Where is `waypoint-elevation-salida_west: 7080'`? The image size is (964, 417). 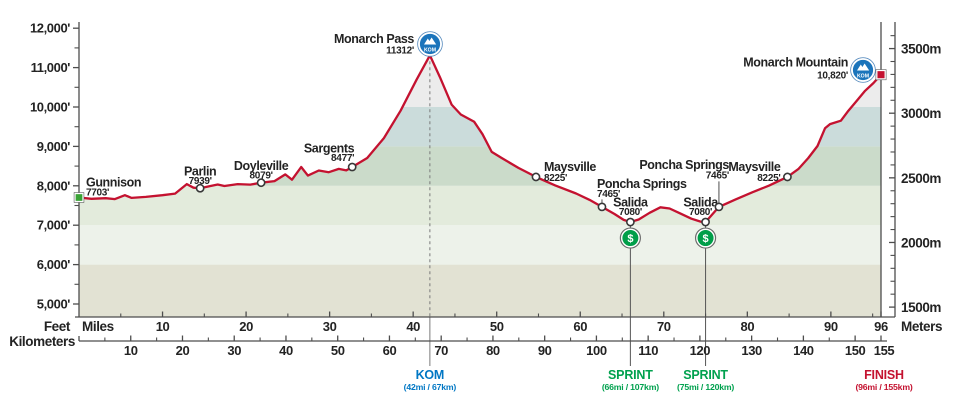 waypoint-elevation-salida_west: 7080' is located at coordinates (630, 212).